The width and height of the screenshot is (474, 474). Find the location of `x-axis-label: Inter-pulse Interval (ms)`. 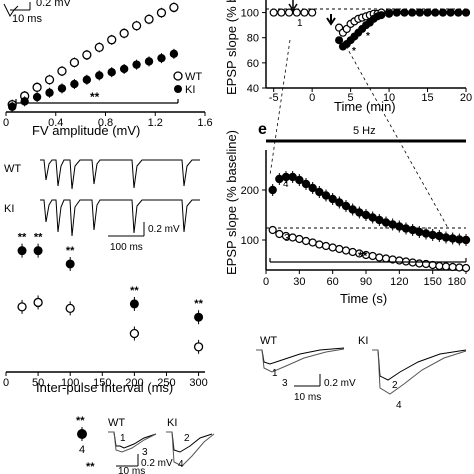

x-axis-label: Inter-pulse Interval (ms) is located at coordinates (104, 387).